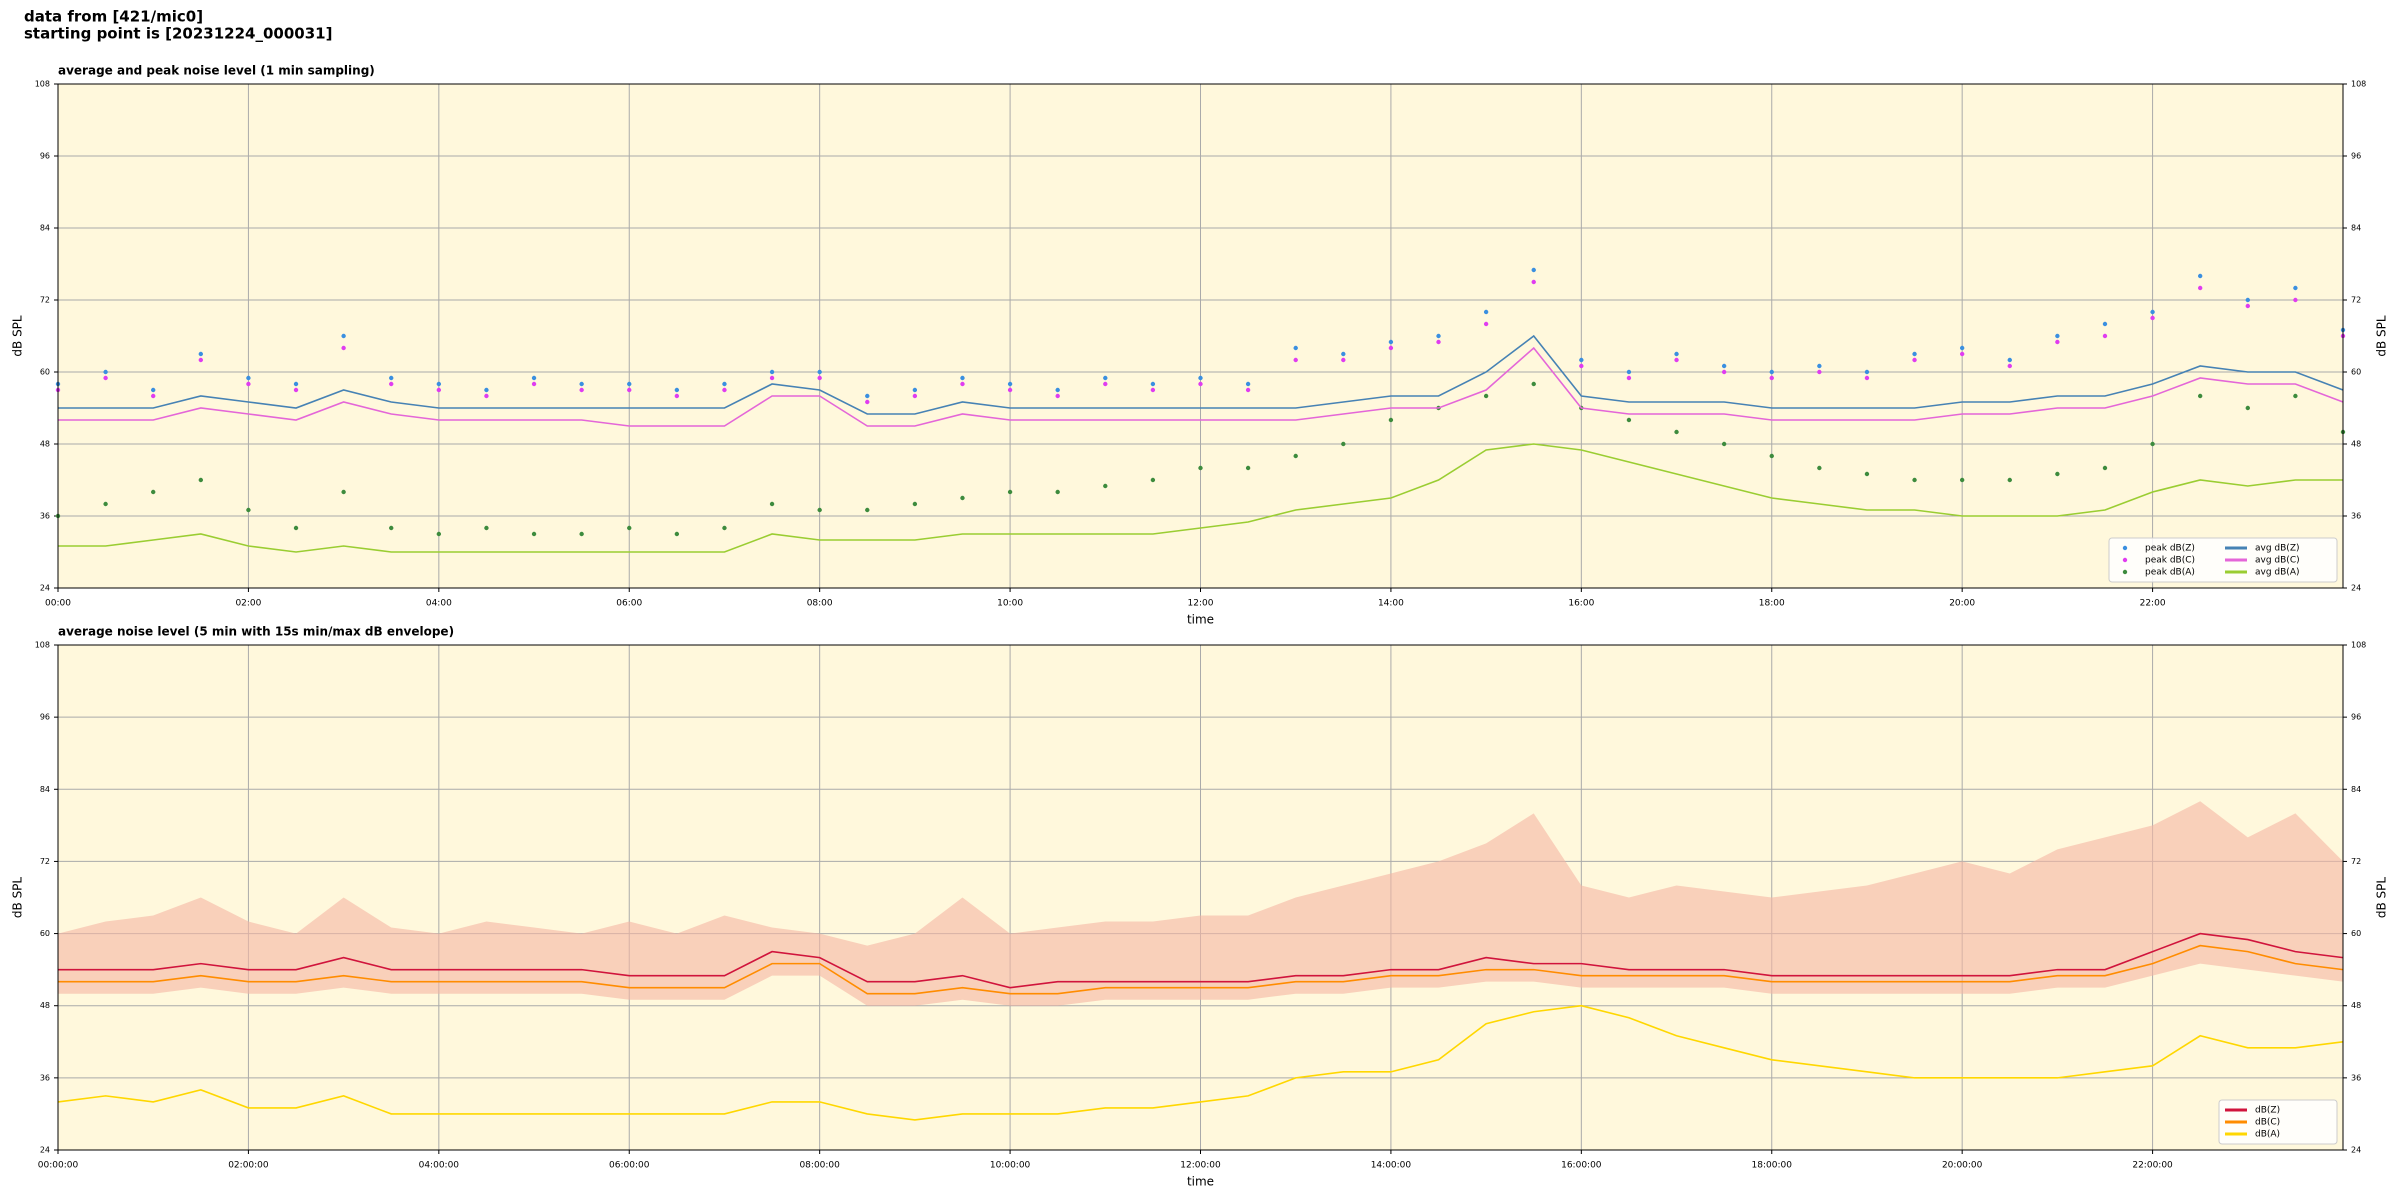  Describe the element at coordinates (2125, 572) in the screenshot. I see `legend-marker` at that location.